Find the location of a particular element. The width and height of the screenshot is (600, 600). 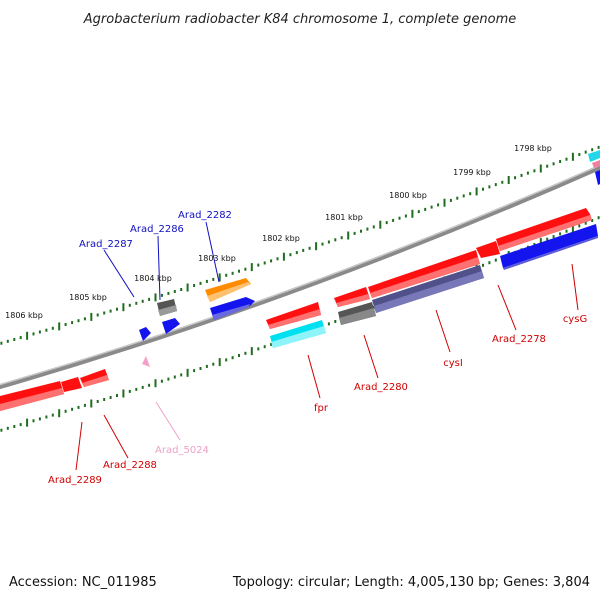

gene-partial-cyan is located at coordinates (594, 156).